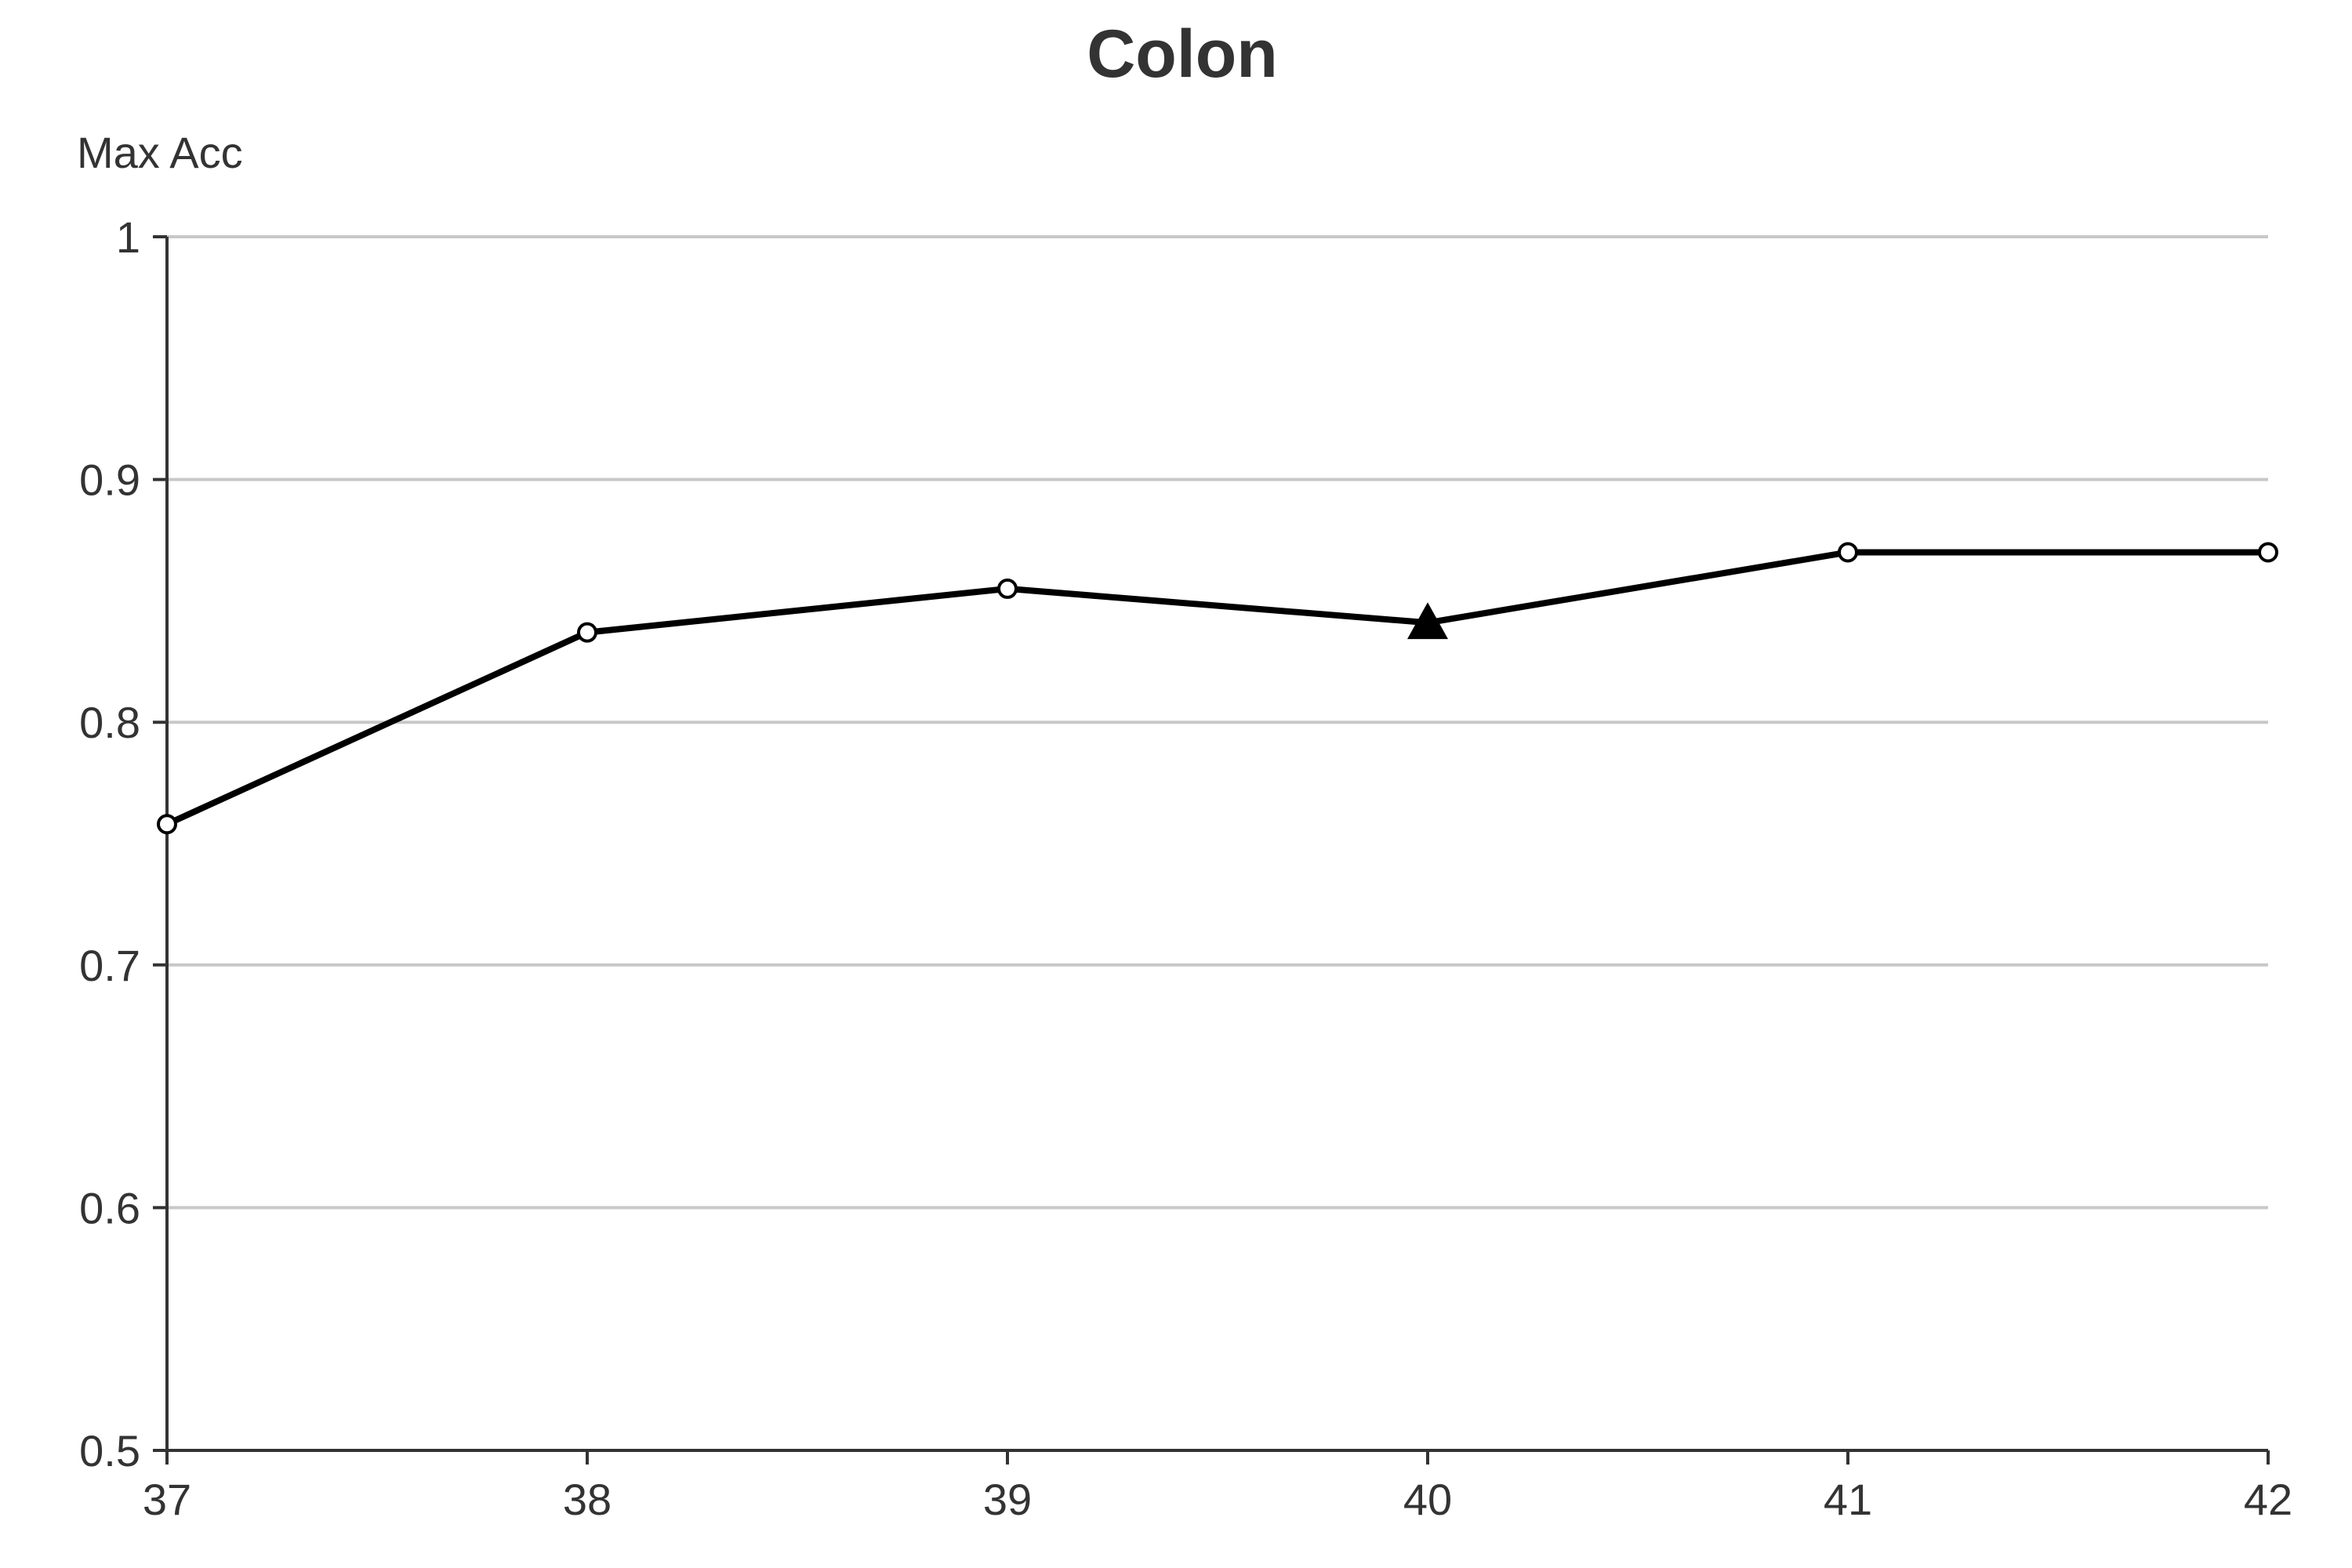 This screenshot has height=1568, width=2352. What do you see at coordinates (587, 1499) in the screenshot?
I see `x-tick-label: 38` at bounding box center [587, 1499].